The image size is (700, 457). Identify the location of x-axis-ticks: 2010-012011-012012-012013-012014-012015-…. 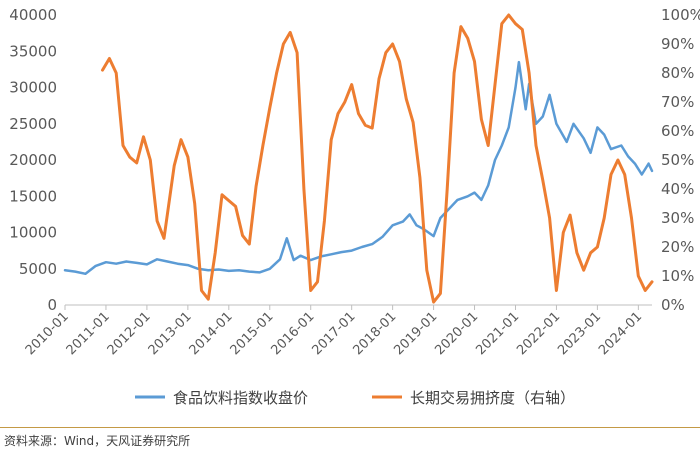
(334, 331).